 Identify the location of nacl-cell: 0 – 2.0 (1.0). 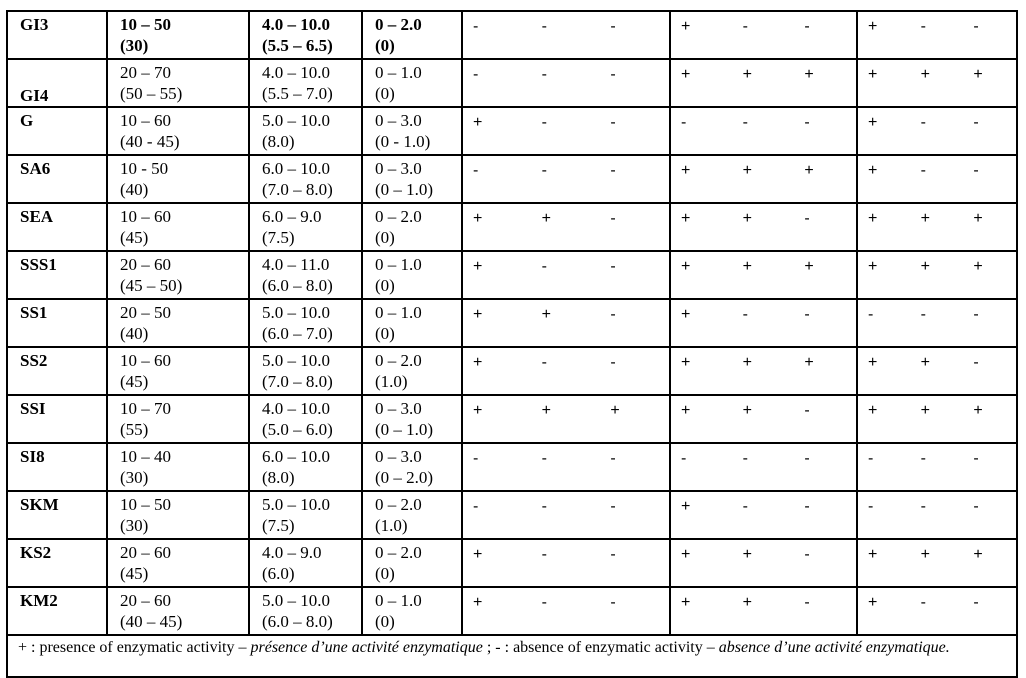
(412, 371).